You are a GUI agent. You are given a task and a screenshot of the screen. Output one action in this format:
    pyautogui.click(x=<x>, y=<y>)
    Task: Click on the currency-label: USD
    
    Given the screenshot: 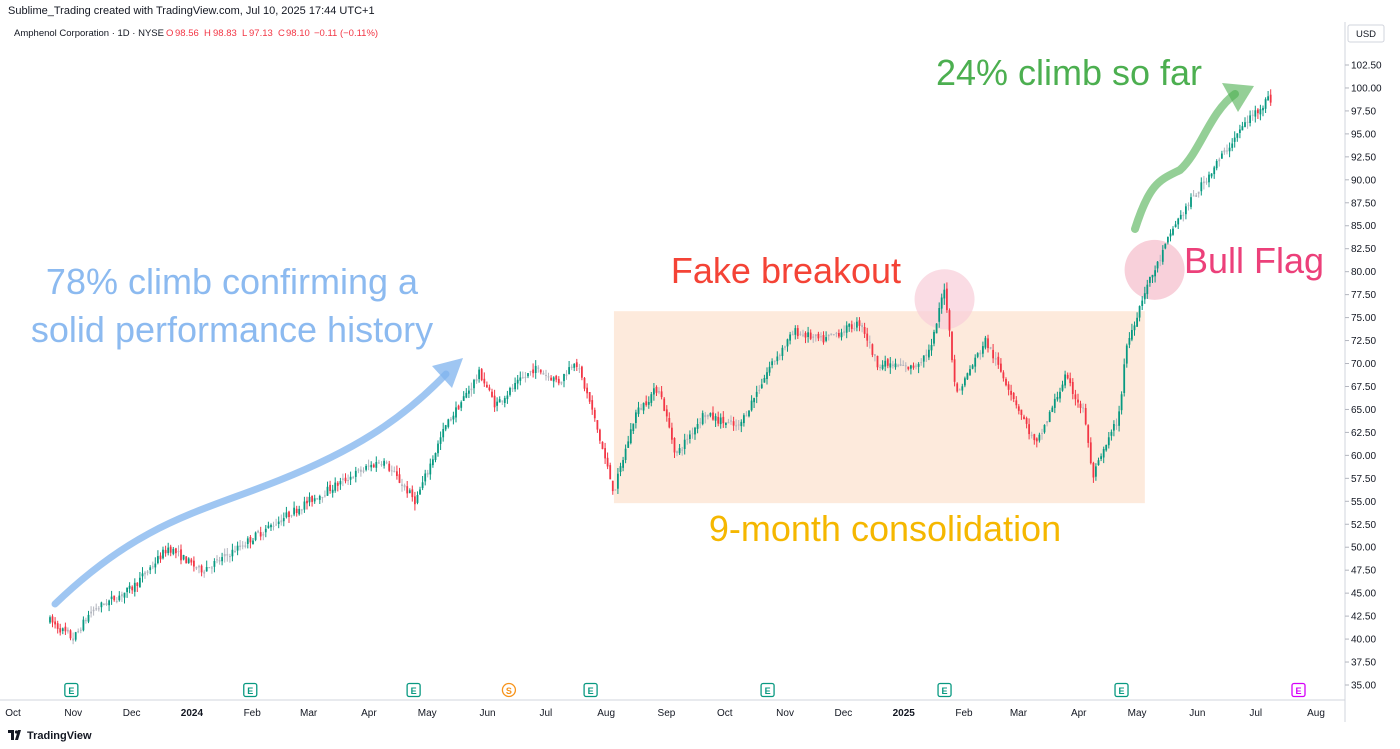 What is the action you would take?
    pyautogui.click(x=1366, y=34)
    